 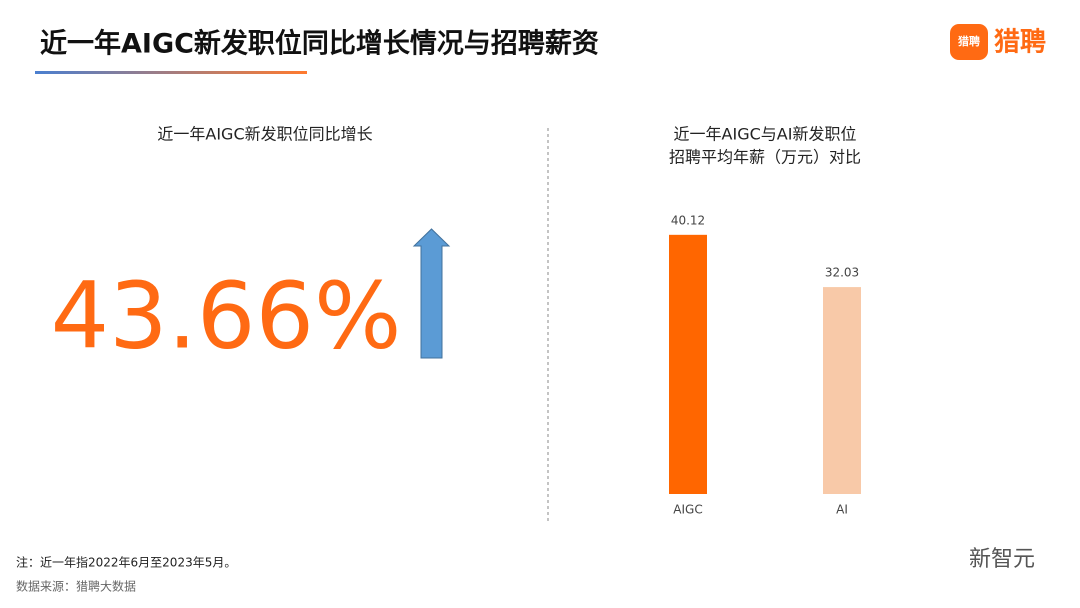 I want to click on x-tick-label: AIGC, so click(x=687, y=510).